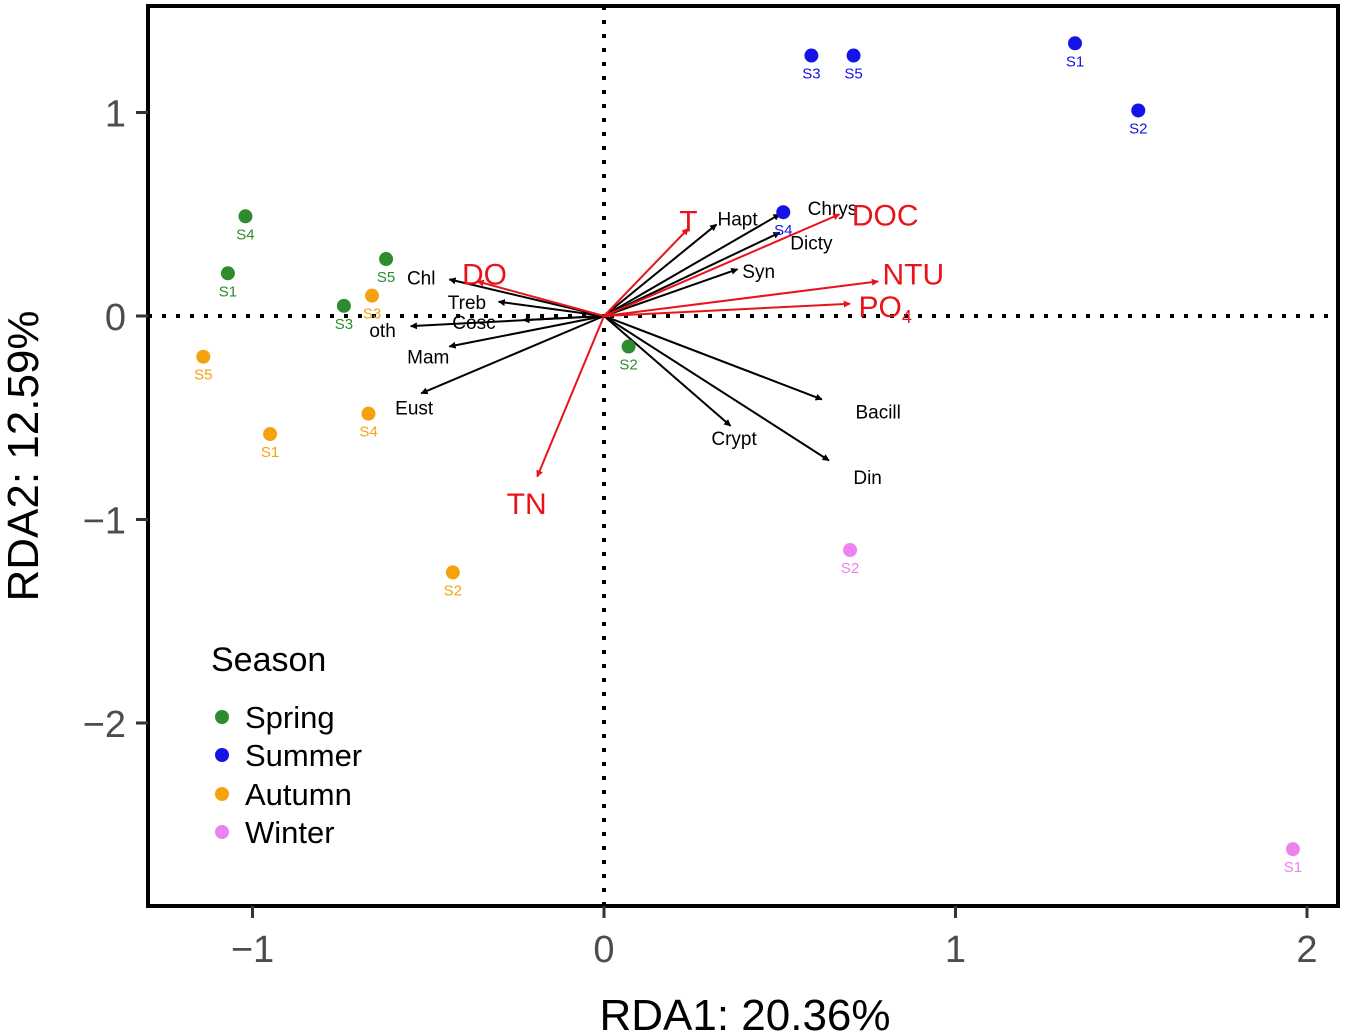 This screenshot has height=1036, width=1350. I want to click on site-label-summer-s2: S2, so click(1138, 128).